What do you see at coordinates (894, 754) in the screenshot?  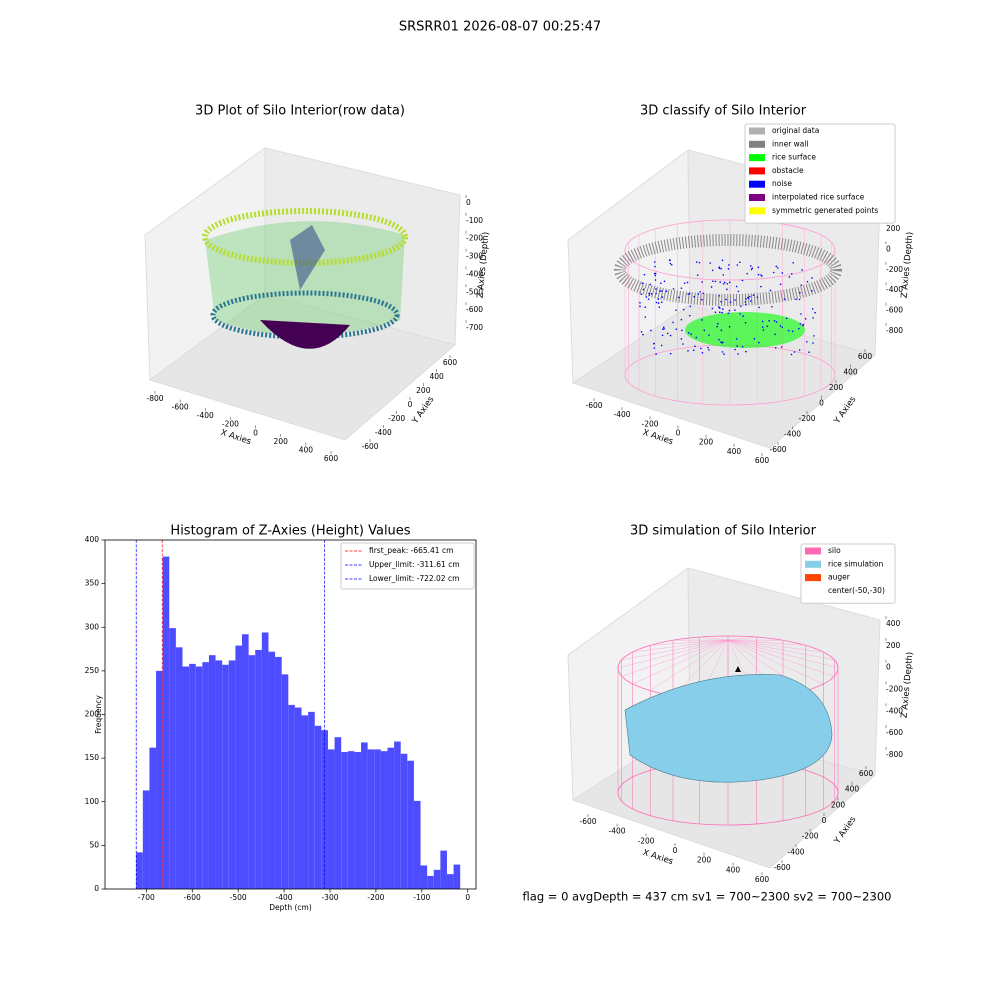 I see `z-tick-label: -800` at bounding box center [894, 754].